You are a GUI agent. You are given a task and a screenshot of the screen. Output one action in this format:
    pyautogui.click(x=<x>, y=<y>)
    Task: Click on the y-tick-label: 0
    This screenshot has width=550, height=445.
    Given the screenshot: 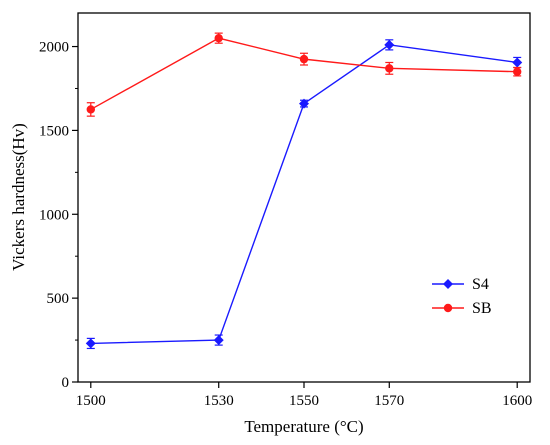 What is the action you would take?
    pyautogui.click(x=66, y=383)
    